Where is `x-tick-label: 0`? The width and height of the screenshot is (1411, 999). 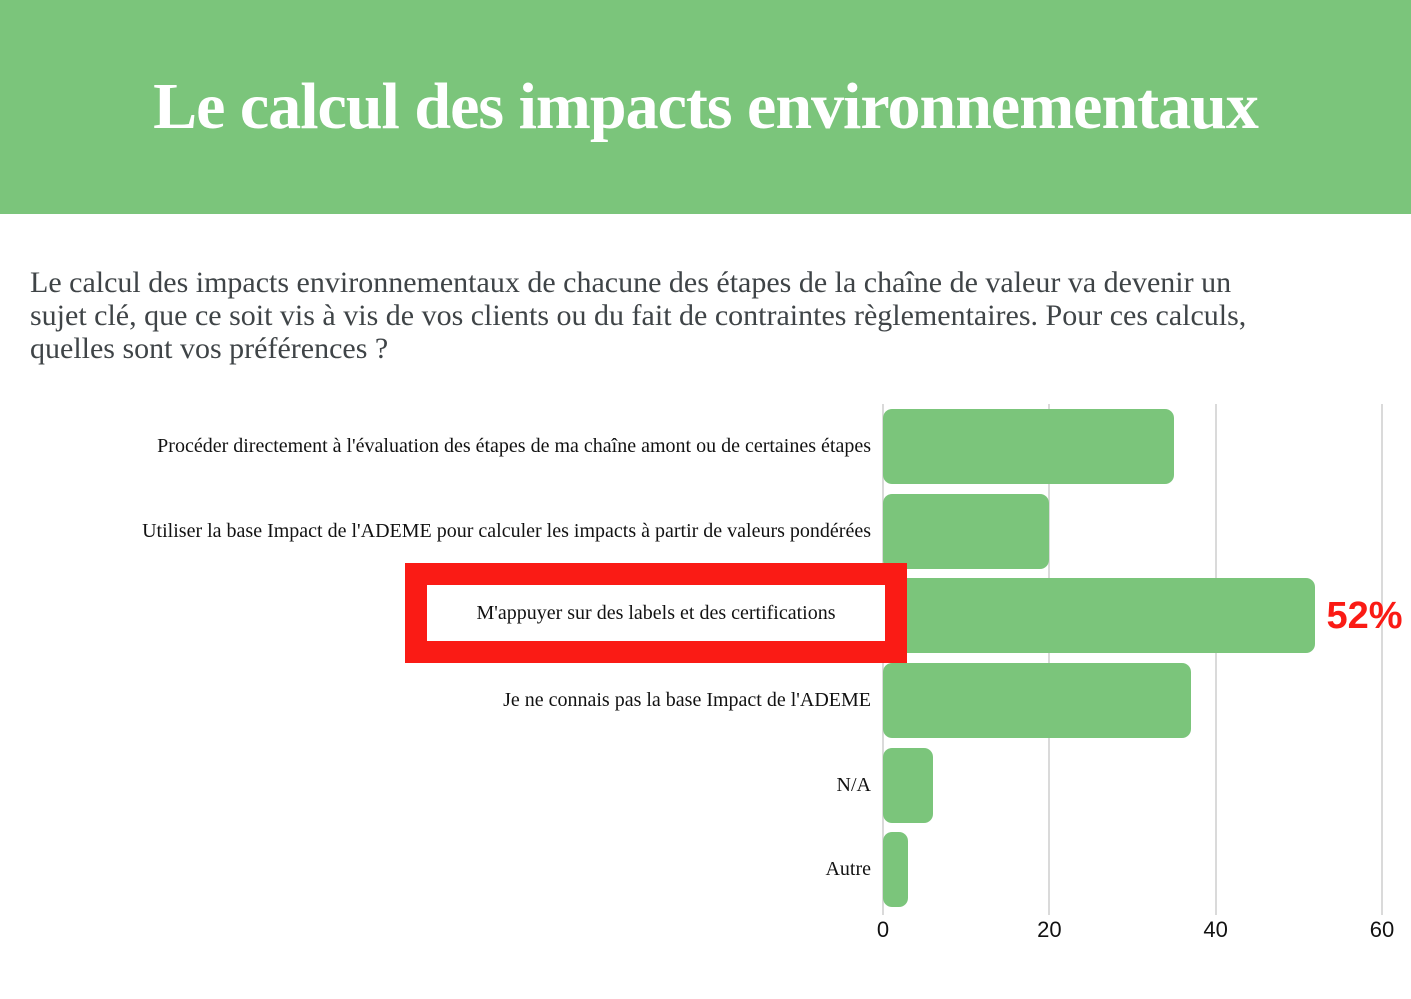
x-tick-label: 0 is located at coordinates (883, 929).